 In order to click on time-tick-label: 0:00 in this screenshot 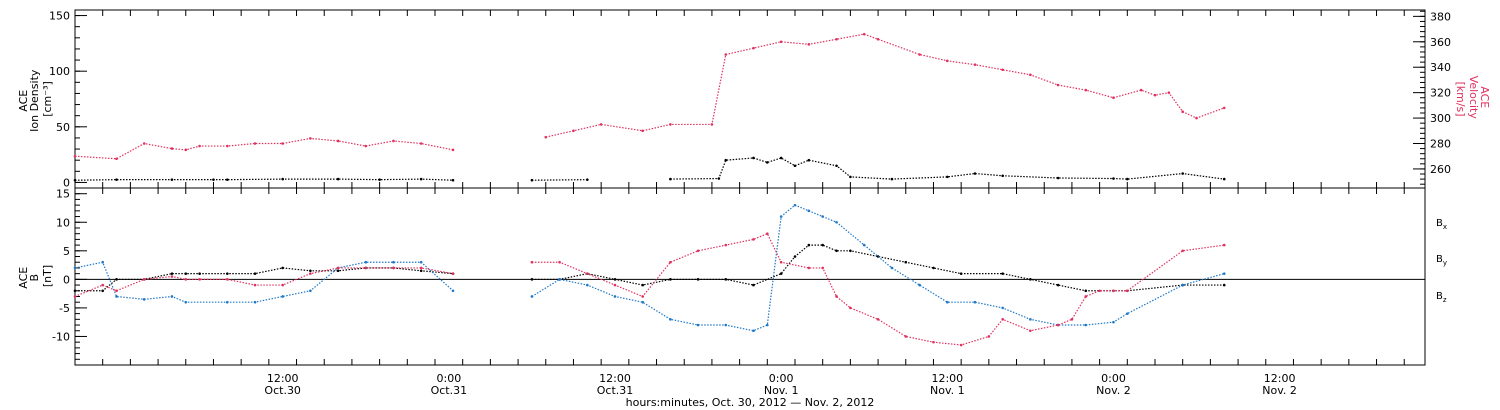, I will do `click(1113, 378)`.